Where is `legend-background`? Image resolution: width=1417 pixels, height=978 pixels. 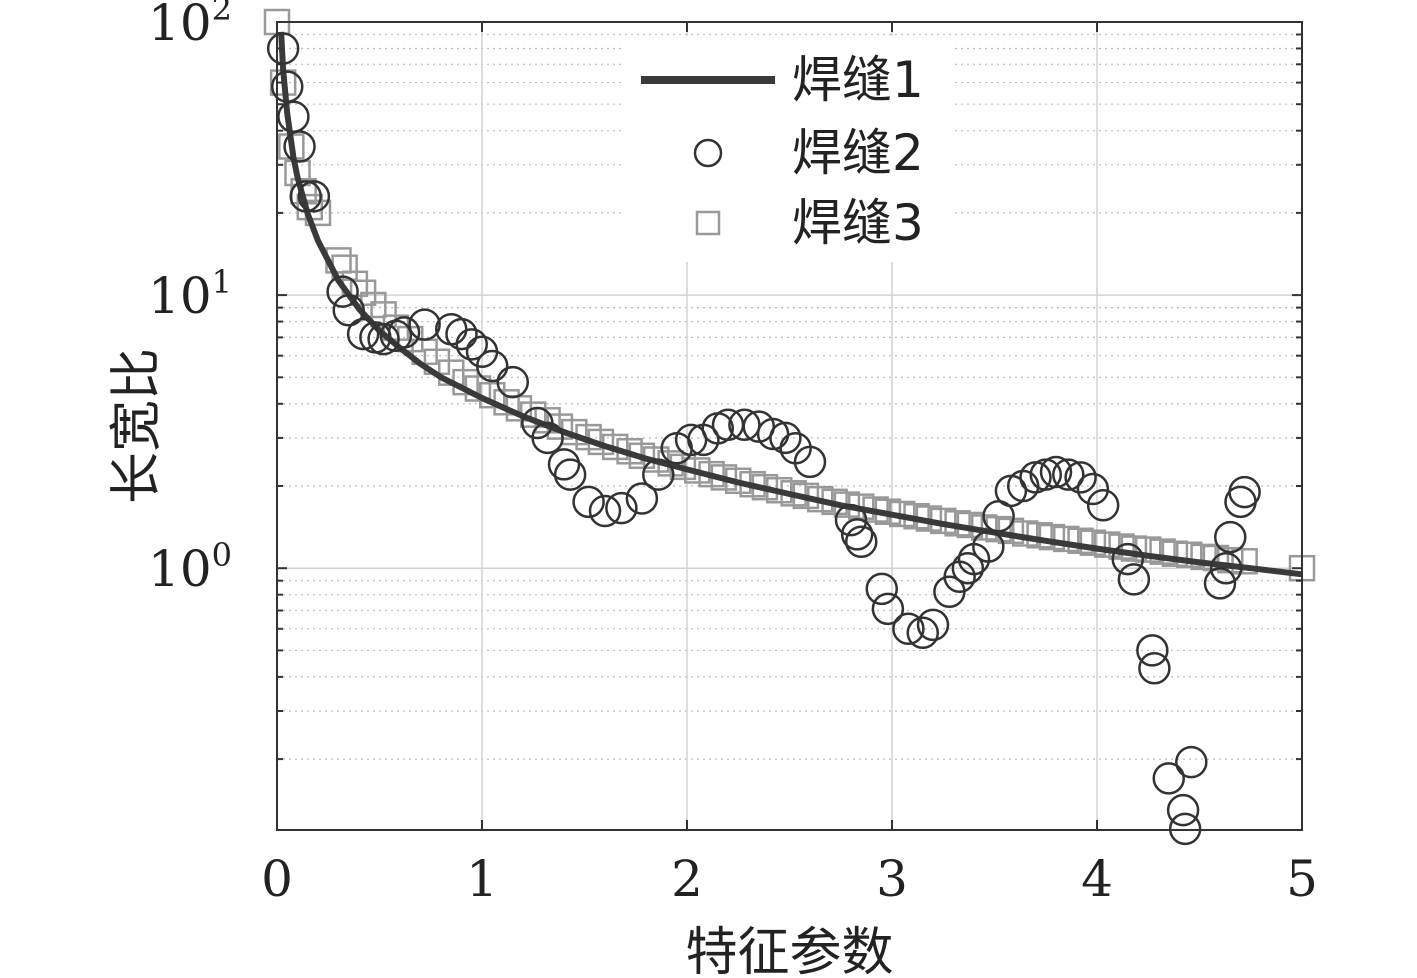
legend-background is located at coordinates (790, 149).